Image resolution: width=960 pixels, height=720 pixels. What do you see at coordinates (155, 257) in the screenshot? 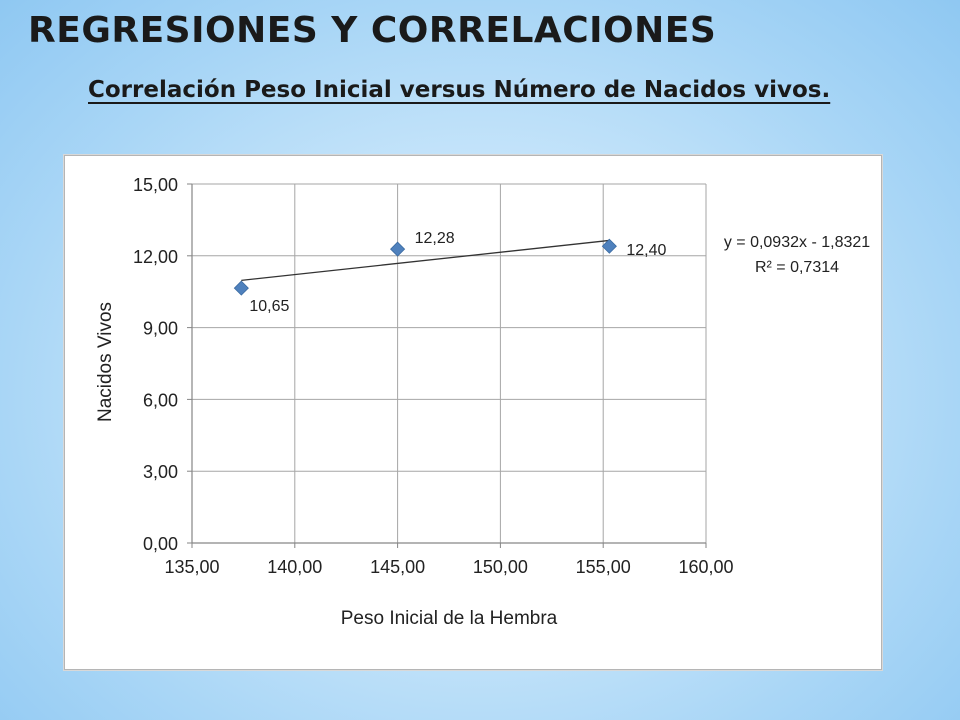
I see `y-tick-label: 12,00` at bounding box center [155, 257].